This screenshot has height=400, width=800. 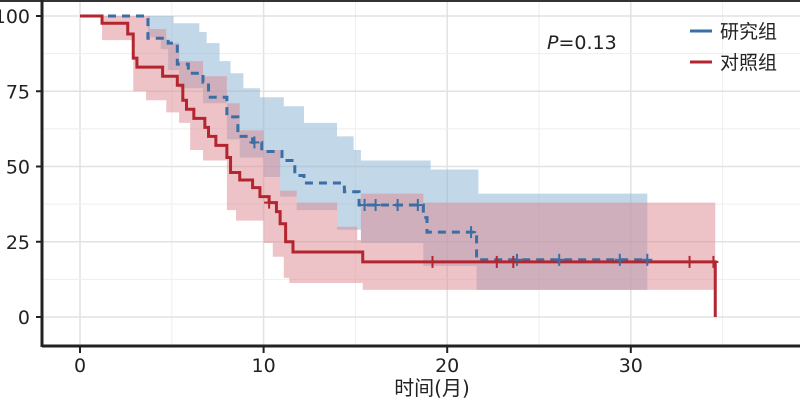 I want to click on p-value-annotation: P=0.13, so click(x=582, y=43).